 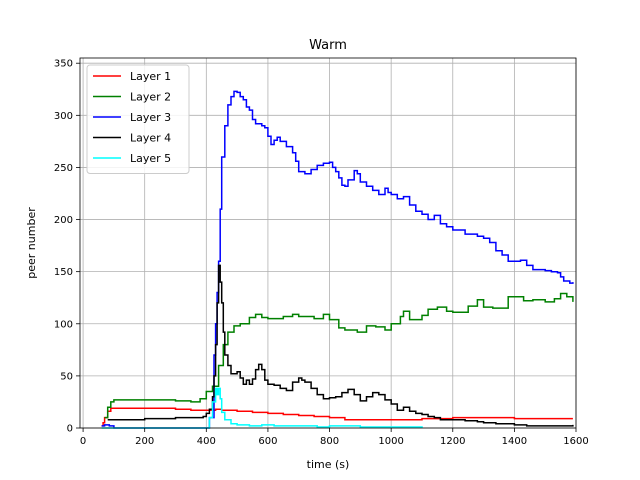 I want to click on x-axis-label: time (s), so click(x=328, y=464).